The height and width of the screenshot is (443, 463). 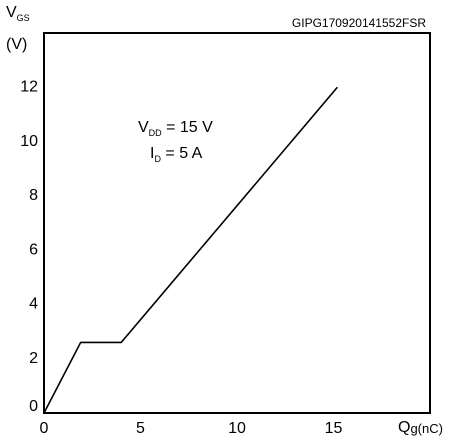 What do you see at coordinates (187, 127) in the screenshot?
I see `annotation-rest: = 15 V` at bounding box center [187, 127].